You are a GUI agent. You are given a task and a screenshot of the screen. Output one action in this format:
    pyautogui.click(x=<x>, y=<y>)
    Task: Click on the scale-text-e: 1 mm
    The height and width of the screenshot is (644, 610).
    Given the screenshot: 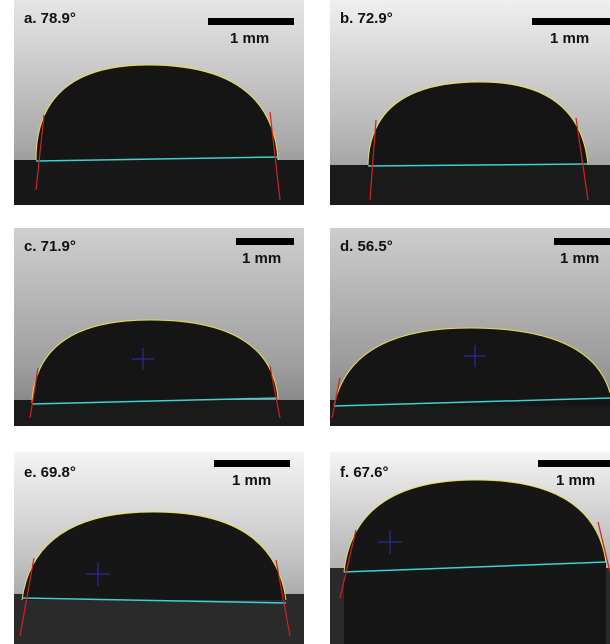 What is the action you would take?
    pyautogui.click(x=252, y=480)
    